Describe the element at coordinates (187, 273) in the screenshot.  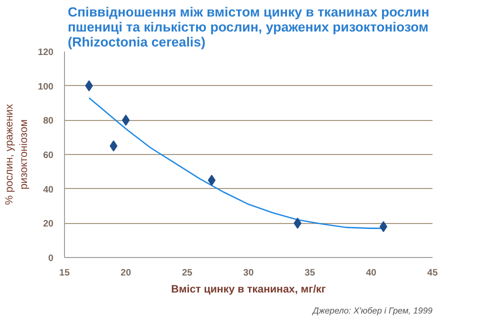
I see `x-tick-label: 25` at that location.